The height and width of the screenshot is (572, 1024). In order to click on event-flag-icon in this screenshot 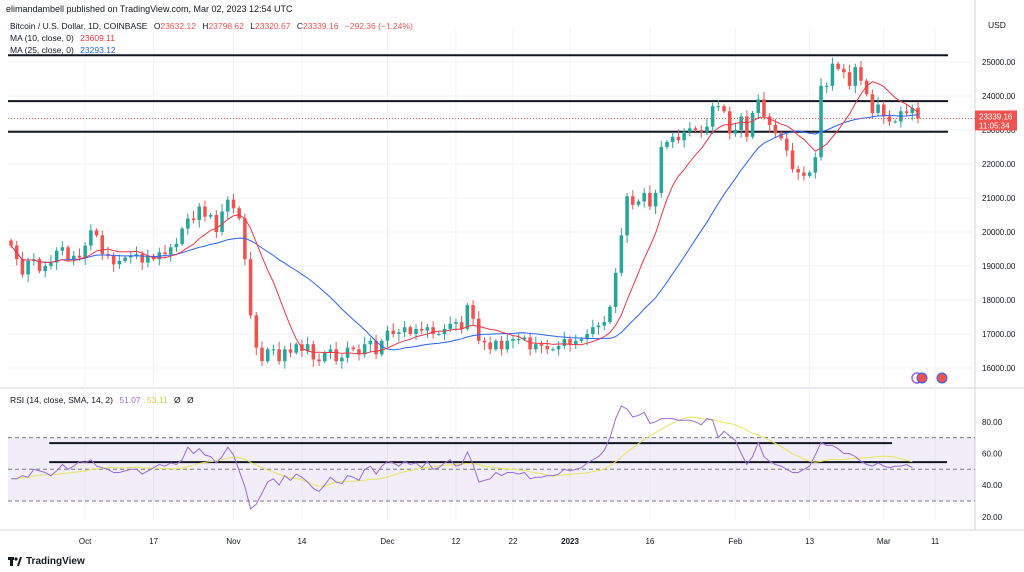, I will do `click(942, 378)`.